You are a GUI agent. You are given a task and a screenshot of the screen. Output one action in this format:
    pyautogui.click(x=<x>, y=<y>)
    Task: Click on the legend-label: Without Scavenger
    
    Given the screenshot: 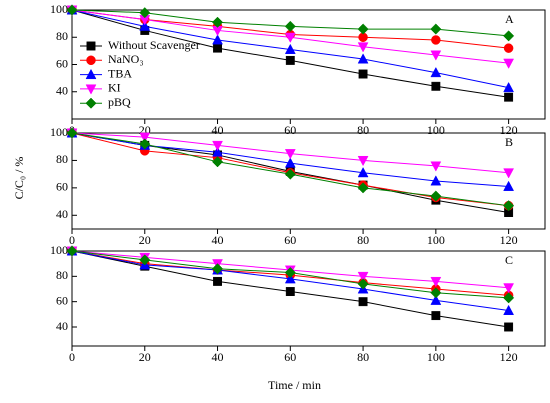 What is the action you would take?
    pyautogui.click(x=154, y=45)
    